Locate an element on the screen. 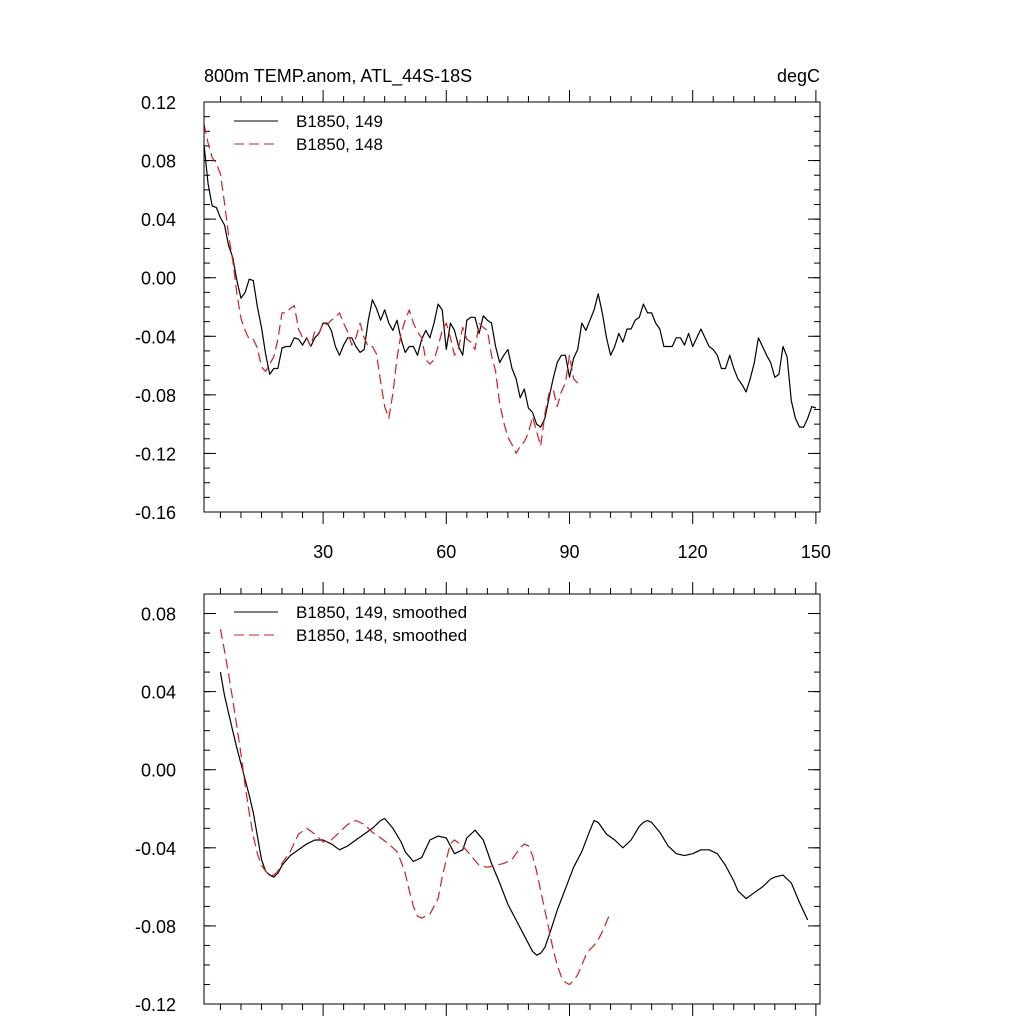 The width and height of the screenshot is (1024, 1024). top-ytick-label: 0.08 is located at coordinates (158, 162).